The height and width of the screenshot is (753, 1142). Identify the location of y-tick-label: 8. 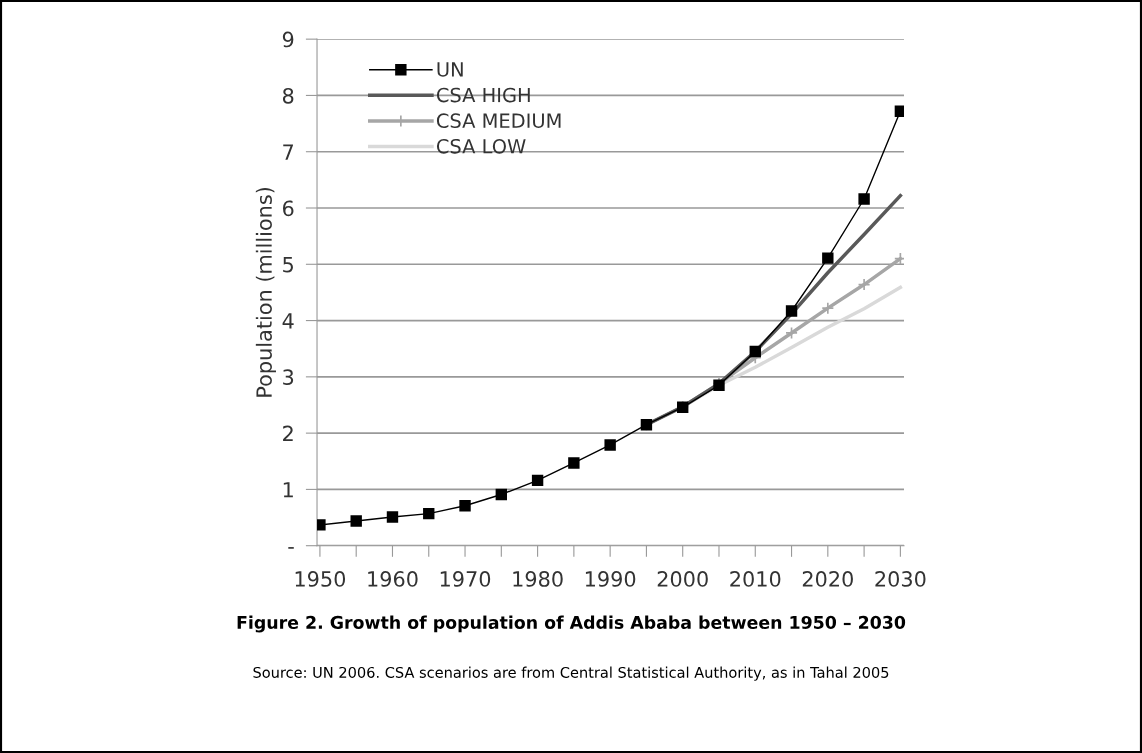
(288, 95).